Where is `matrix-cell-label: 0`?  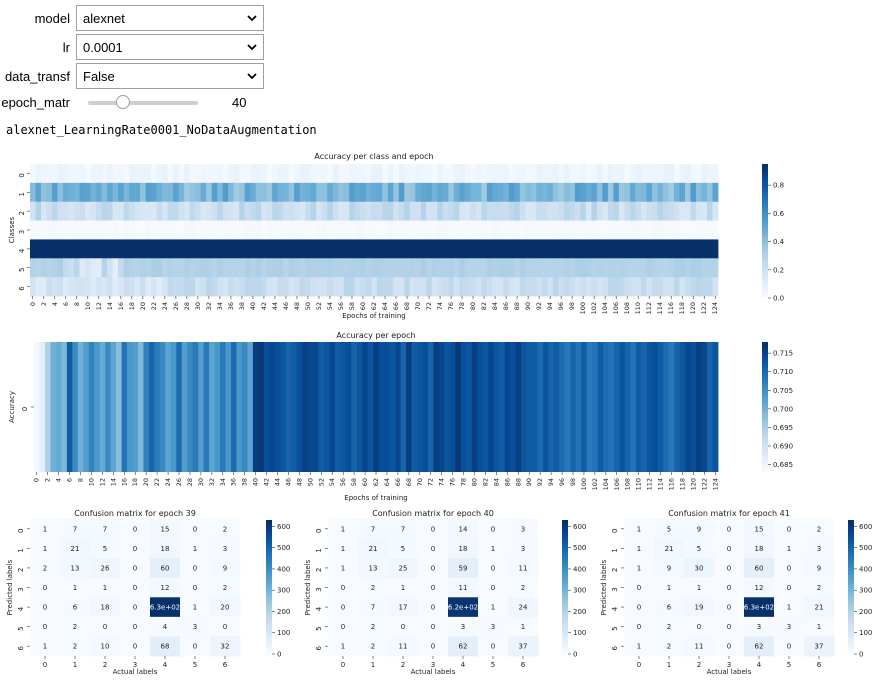 matrix-cell-label: 0 is located at coordinates (45, 627).